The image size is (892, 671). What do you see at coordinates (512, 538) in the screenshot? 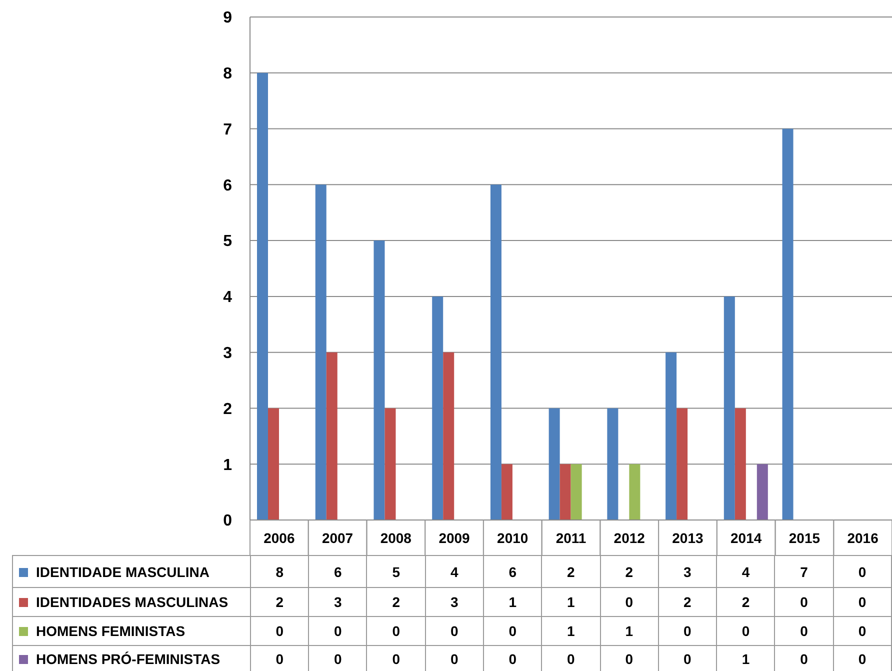
I see `x-tick-label: 2010` at bounding box center [512, 538].